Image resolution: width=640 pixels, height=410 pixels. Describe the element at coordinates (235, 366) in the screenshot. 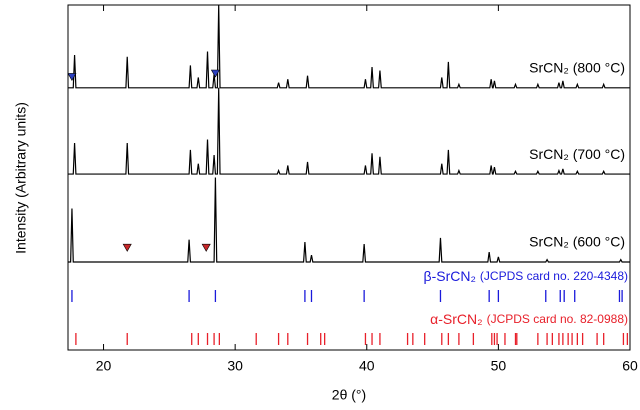

I see `x-tick-label: 30` at that location.